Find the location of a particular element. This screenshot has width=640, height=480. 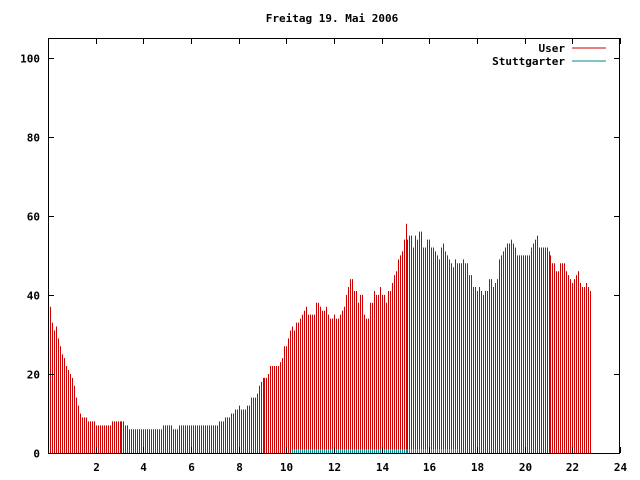

y-tick-label: 0 is located at coordinates (36, 454).